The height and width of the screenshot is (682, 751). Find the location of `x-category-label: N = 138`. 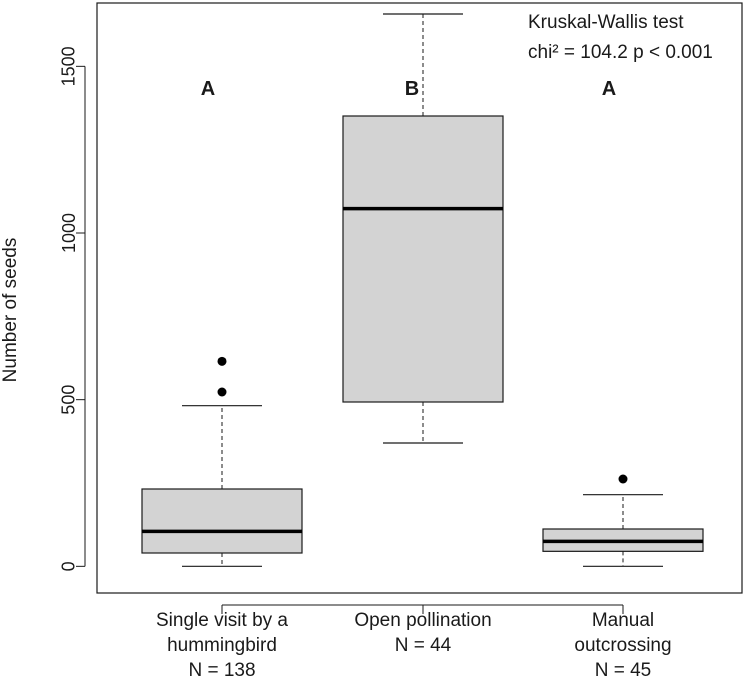

x-category-label: N = 138 is located at coordinates (221, 670).